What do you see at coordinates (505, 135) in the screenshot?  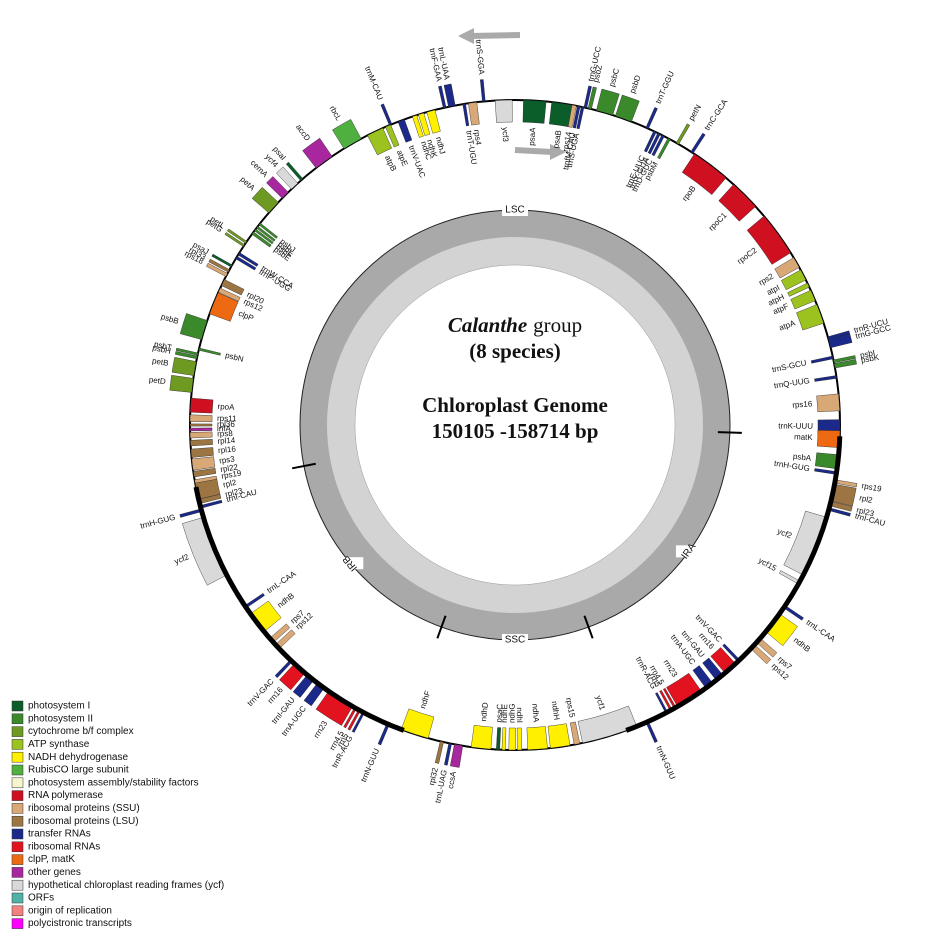 I see `gene-label: ycf3` at bounding box center [505, 135].